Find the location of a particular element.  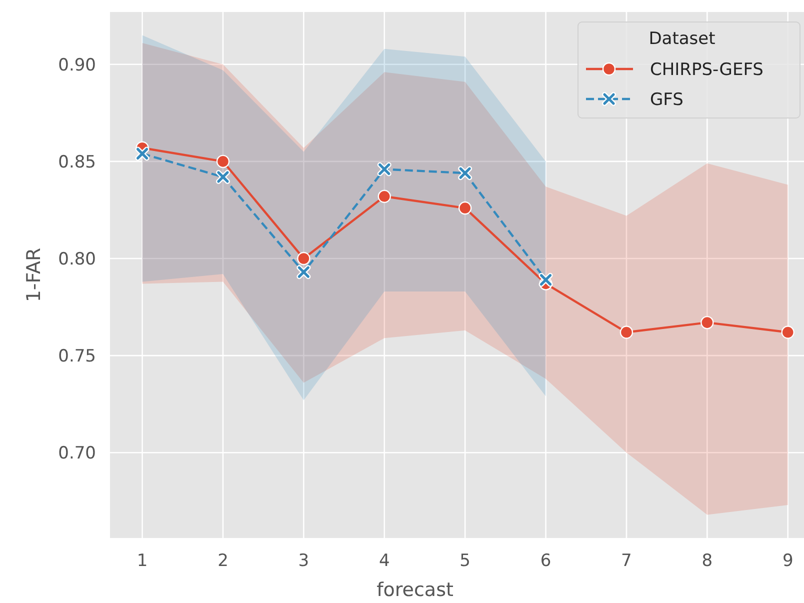

y-tick-label: 0.80 is located at coordinates (77, 259).